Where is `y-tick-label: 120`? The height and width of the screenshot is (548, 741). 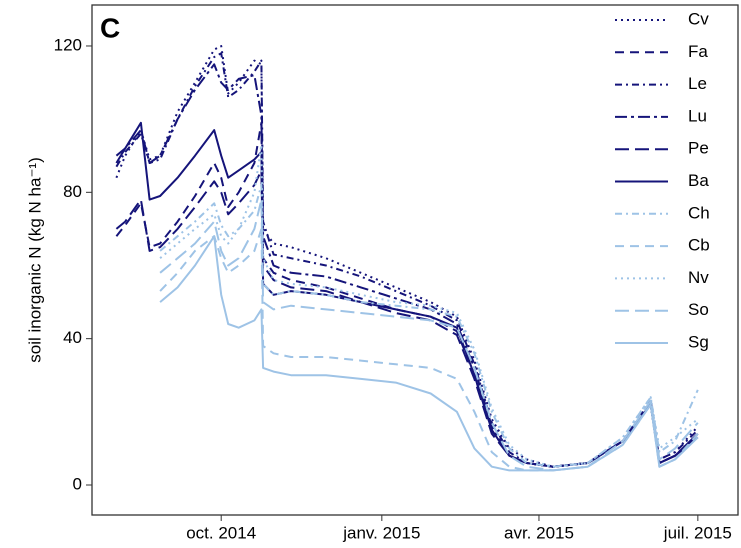 y-tick-label: 120 is located at coordinates (68, 44).